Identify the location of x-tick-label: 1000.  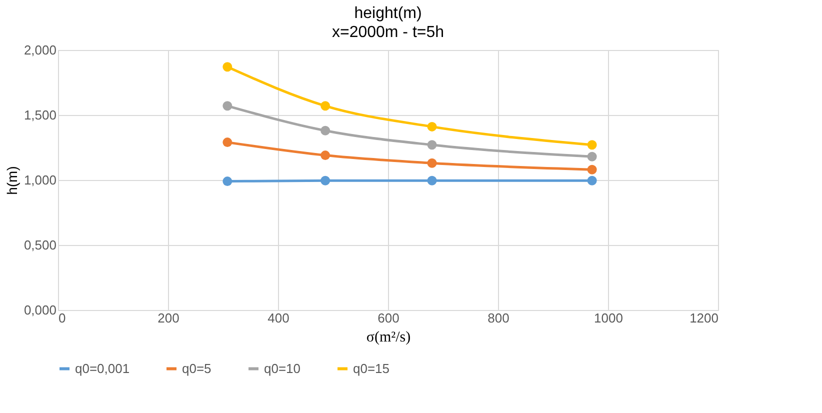
(608, 318).